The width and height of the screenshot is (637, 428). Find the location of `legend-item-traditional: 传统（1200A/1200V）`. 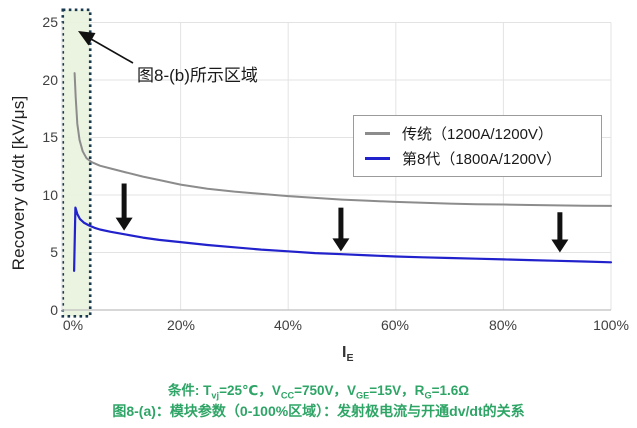

legend-item-traditional: 传统（1200A/1200V） is located at coordinates (477, 133).